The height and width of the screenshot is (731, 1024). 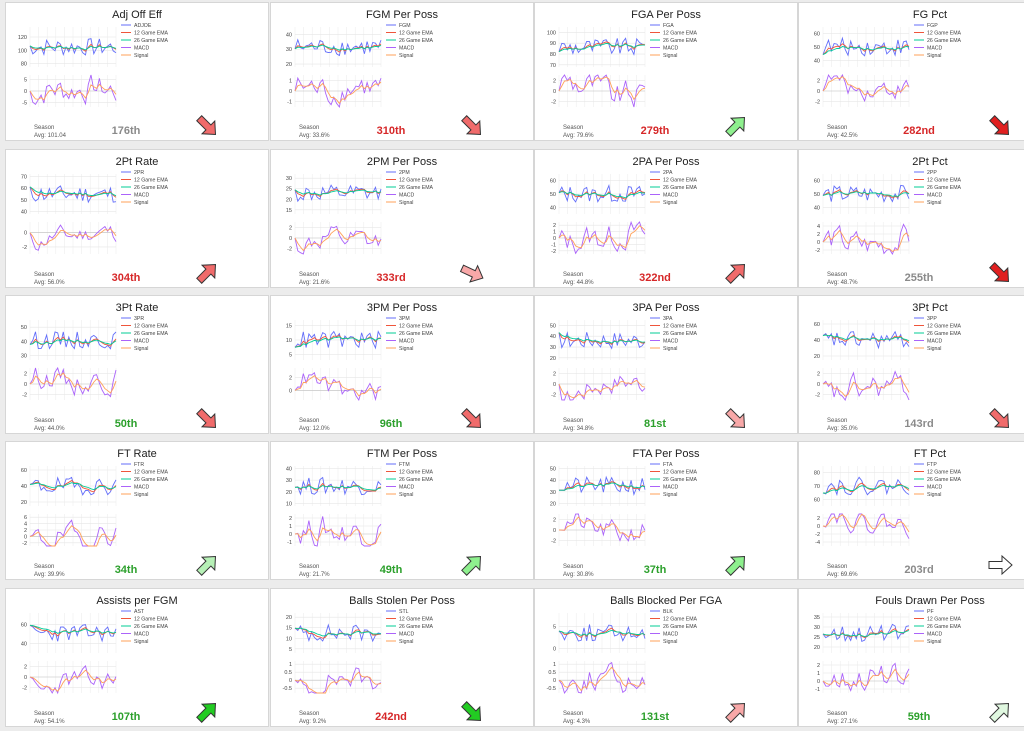 What do you see at coordinates (919, 278) in the screenshot?
I see `rank-label: 255th` at bounding box center [919, 278].